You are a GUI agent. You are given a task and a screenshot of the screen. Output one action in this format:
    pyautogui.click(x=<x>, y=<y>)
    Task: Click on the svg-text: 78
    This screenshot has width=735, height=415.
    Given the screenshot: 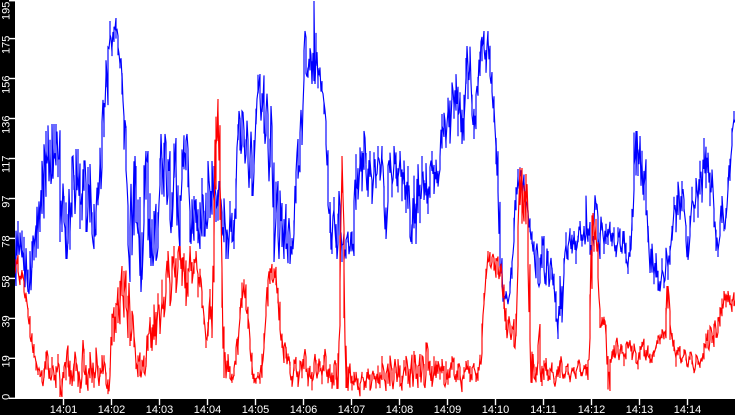 What is the action you would take?
    pyautogui.click(x=7, y=241)
    